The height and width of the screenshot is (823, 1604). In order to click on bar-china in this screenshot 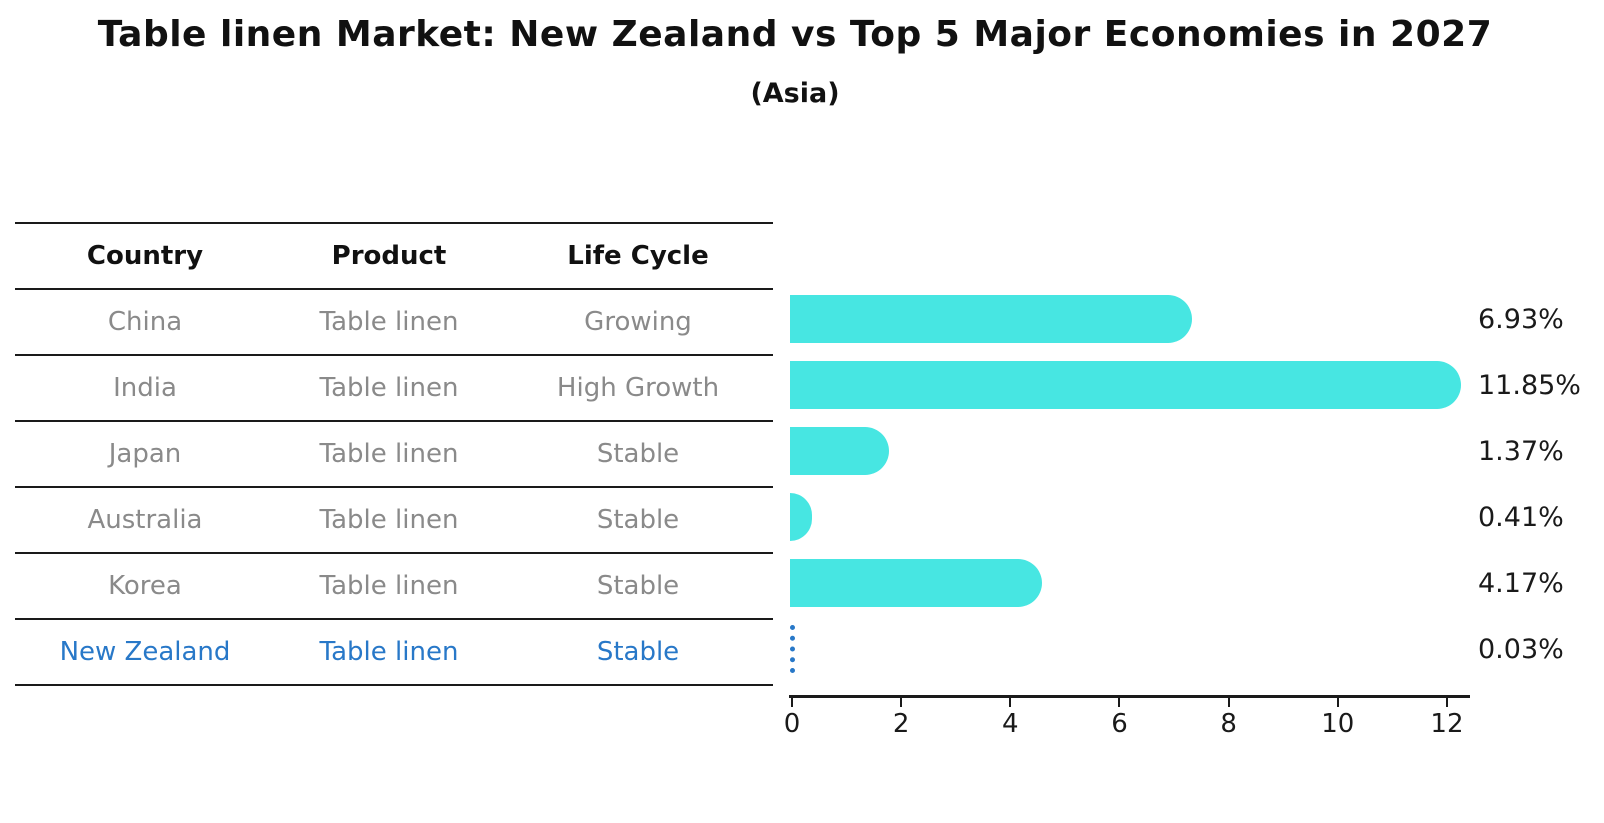, I will do `click(991, 319)`.